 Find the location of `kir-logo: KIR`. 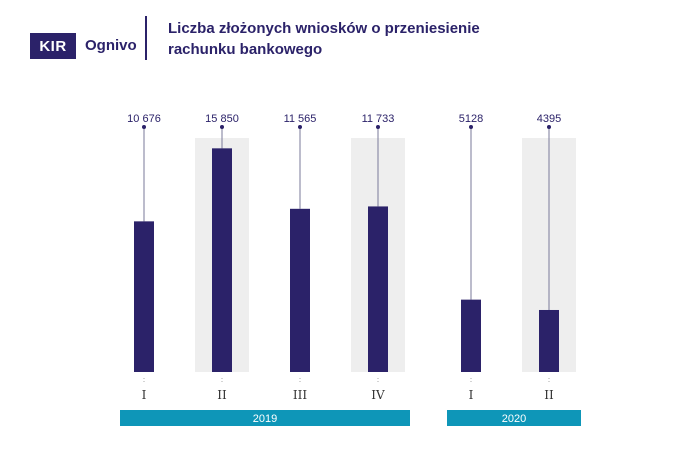

kir-logo: KIR is located at coordinates (53, 46).